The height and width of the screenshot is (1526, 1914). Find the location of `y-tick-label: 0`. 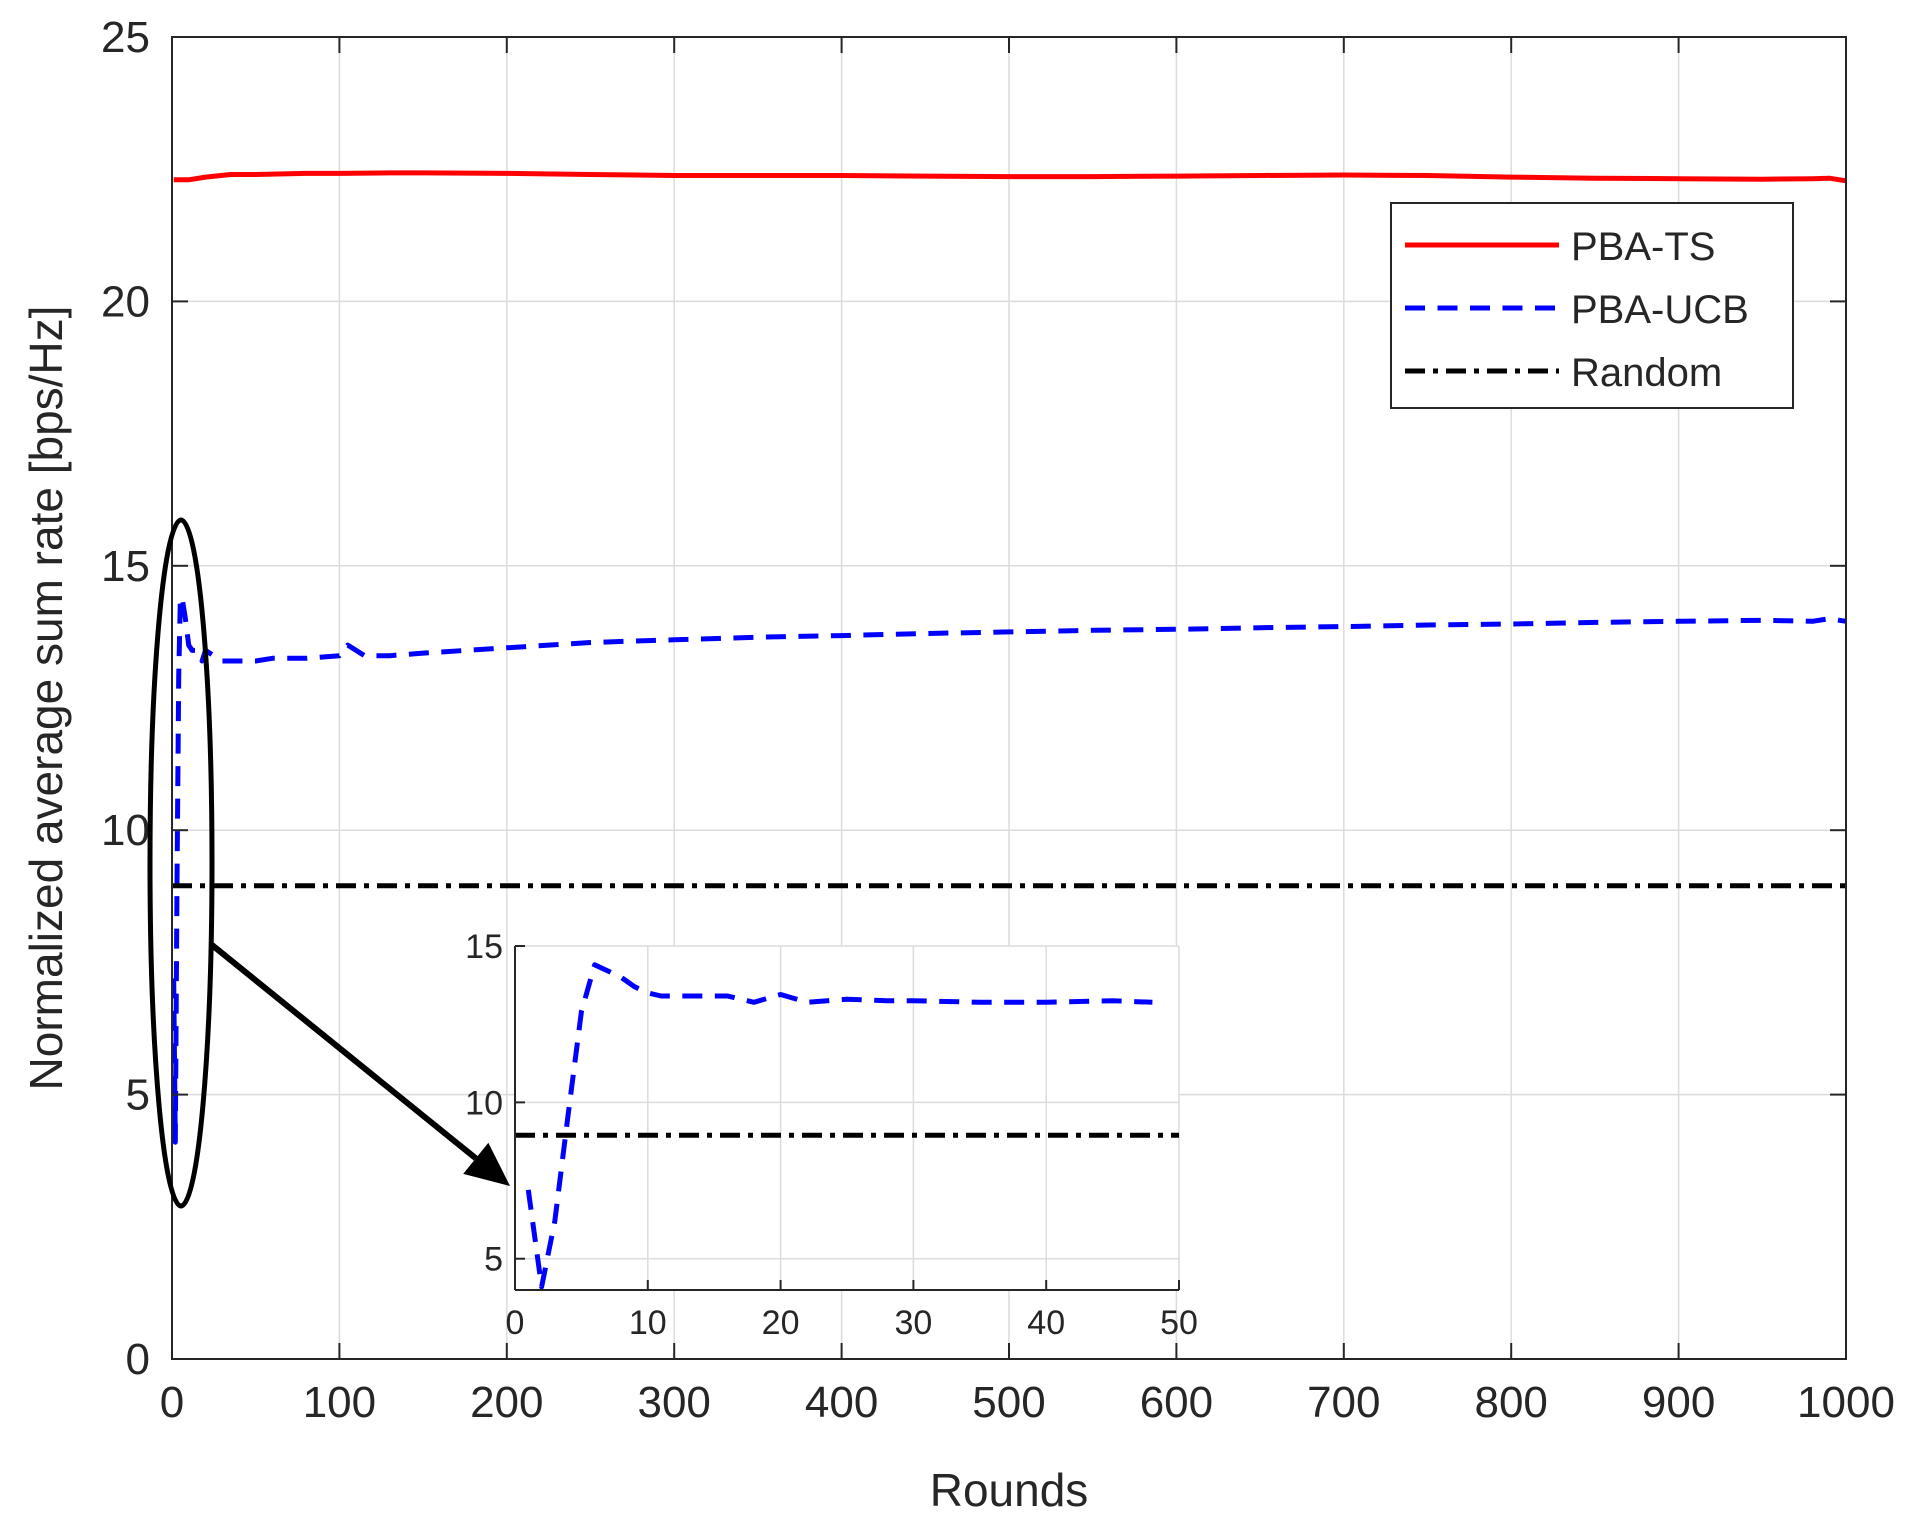

y-tick-label: 0 is located at coordinates (138, 1359).